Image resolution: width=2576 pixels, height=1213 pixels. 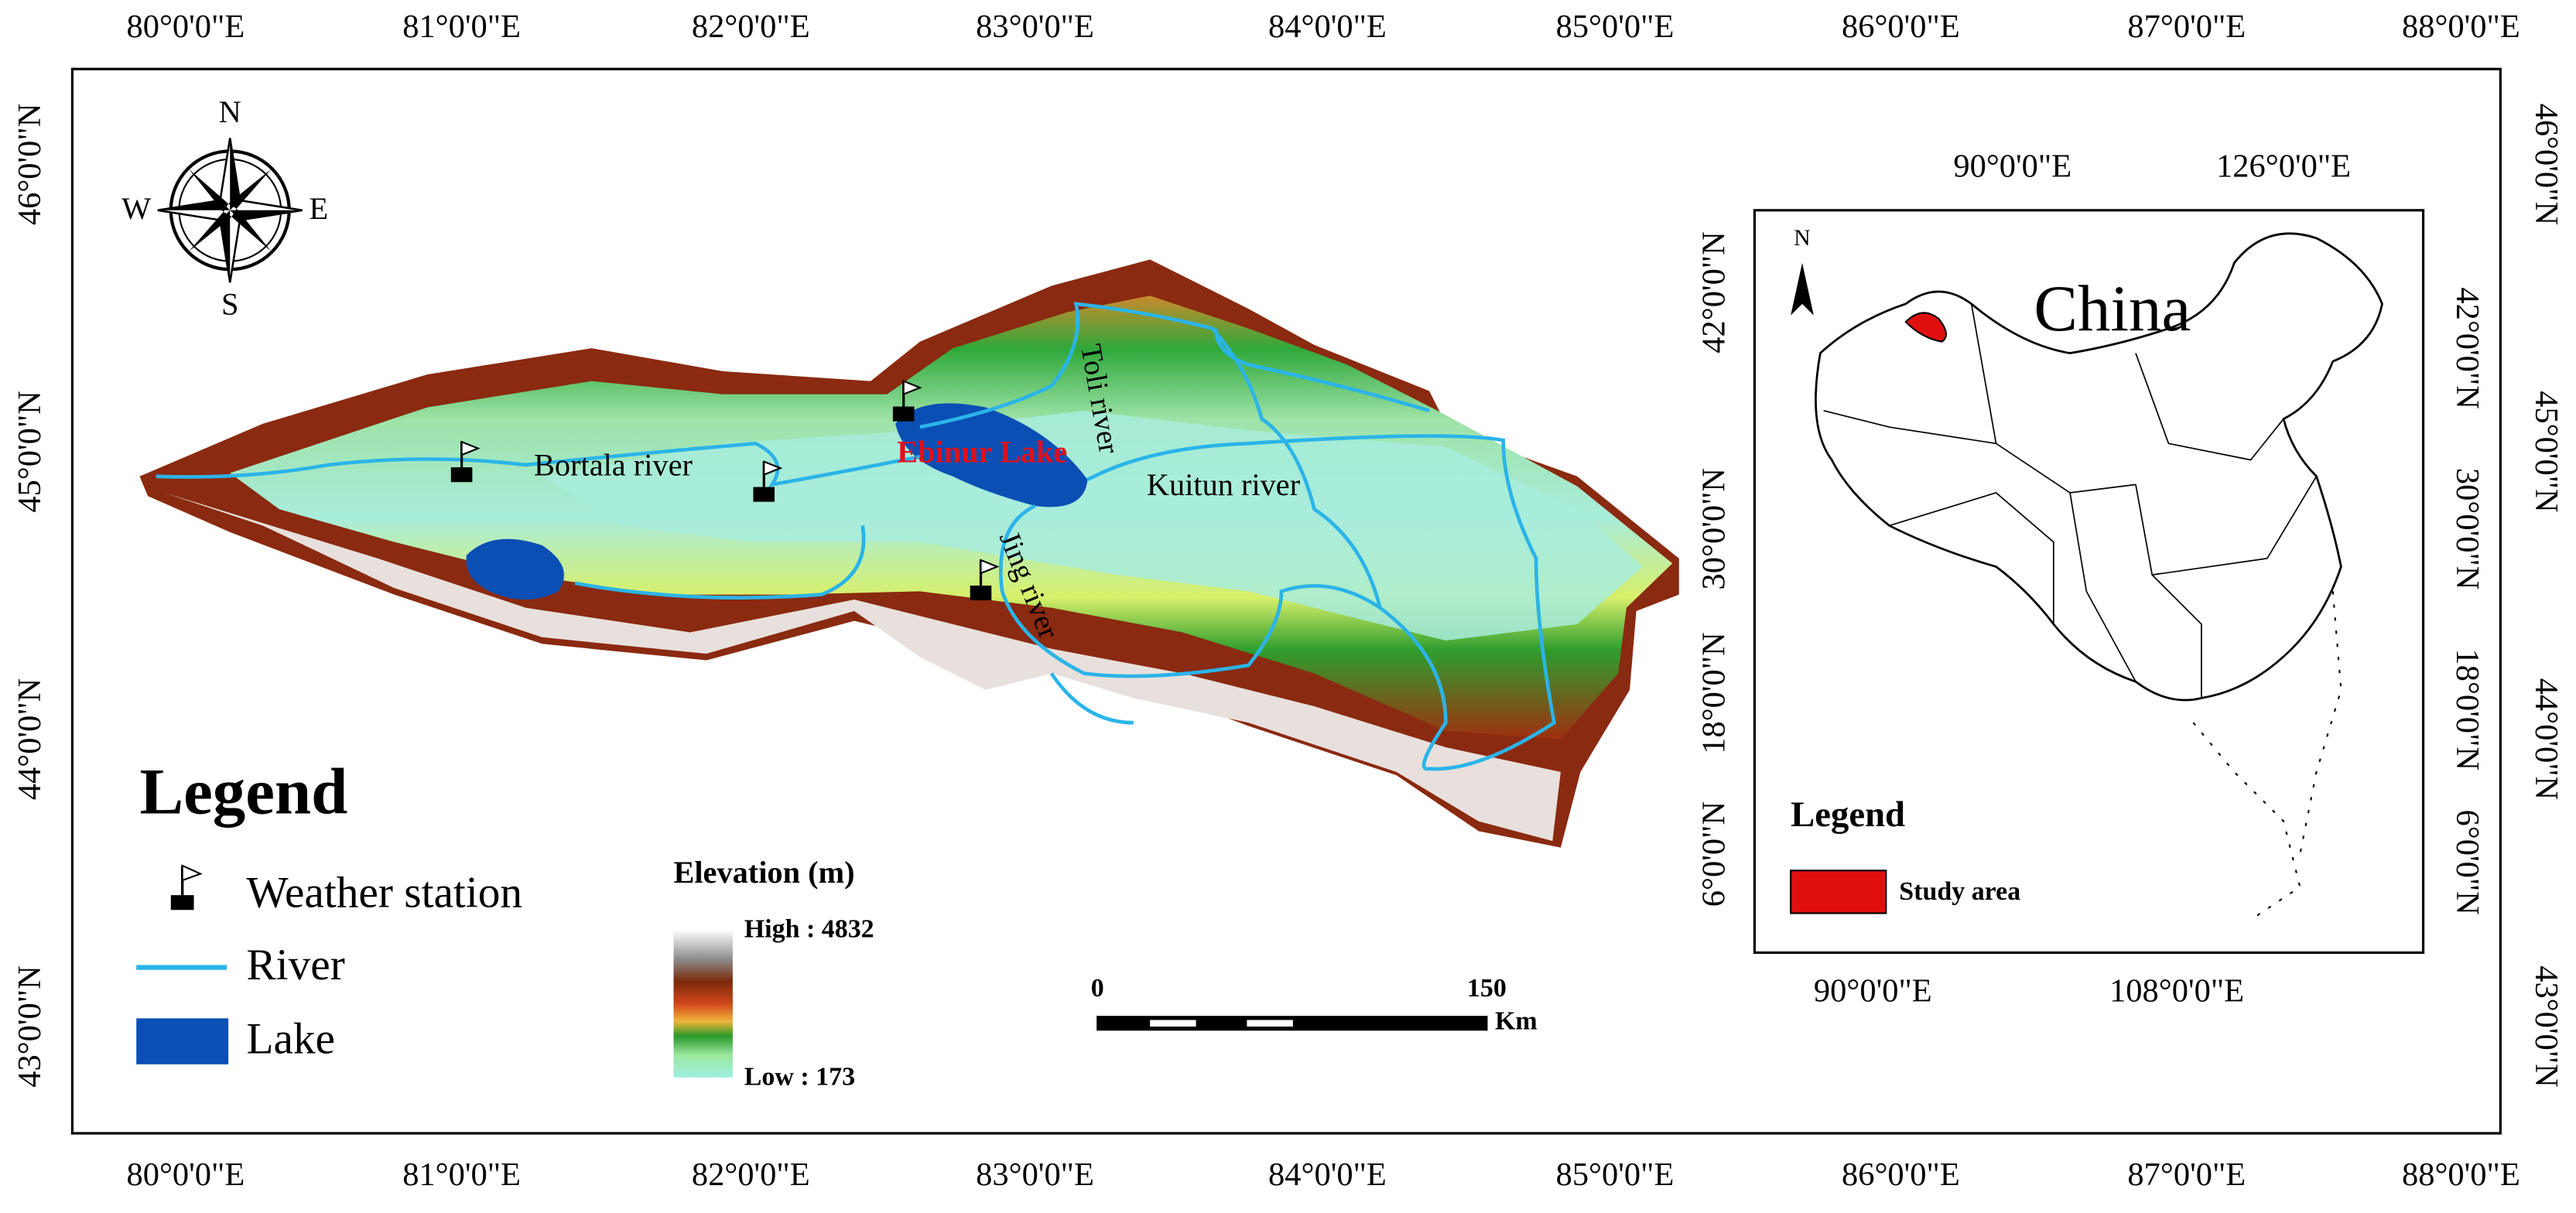 What do you see at coordinates (384, 892) in the screenshot?
I see `legend-item: Weather station` at bounding box center [384, 892].